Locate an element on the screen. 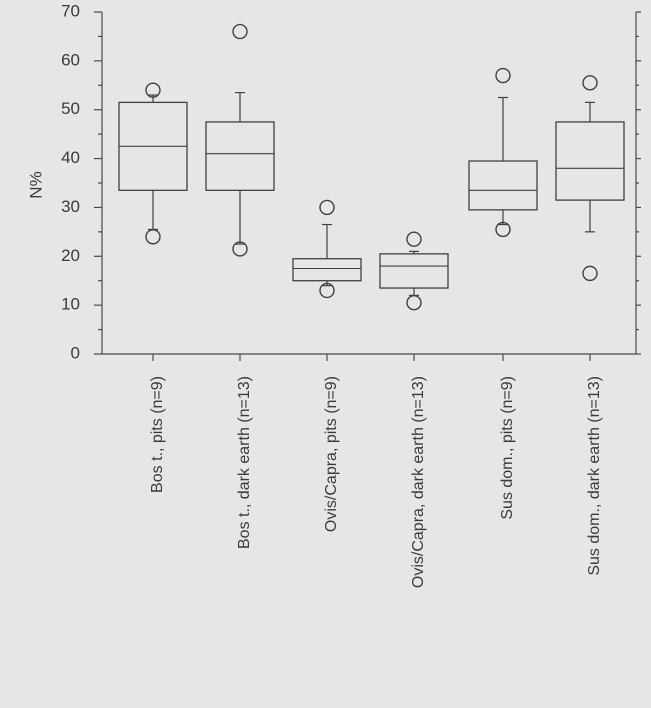  x-category-label: Ovis/Capra, pits (n=9) is located at coordinates (331, 454).